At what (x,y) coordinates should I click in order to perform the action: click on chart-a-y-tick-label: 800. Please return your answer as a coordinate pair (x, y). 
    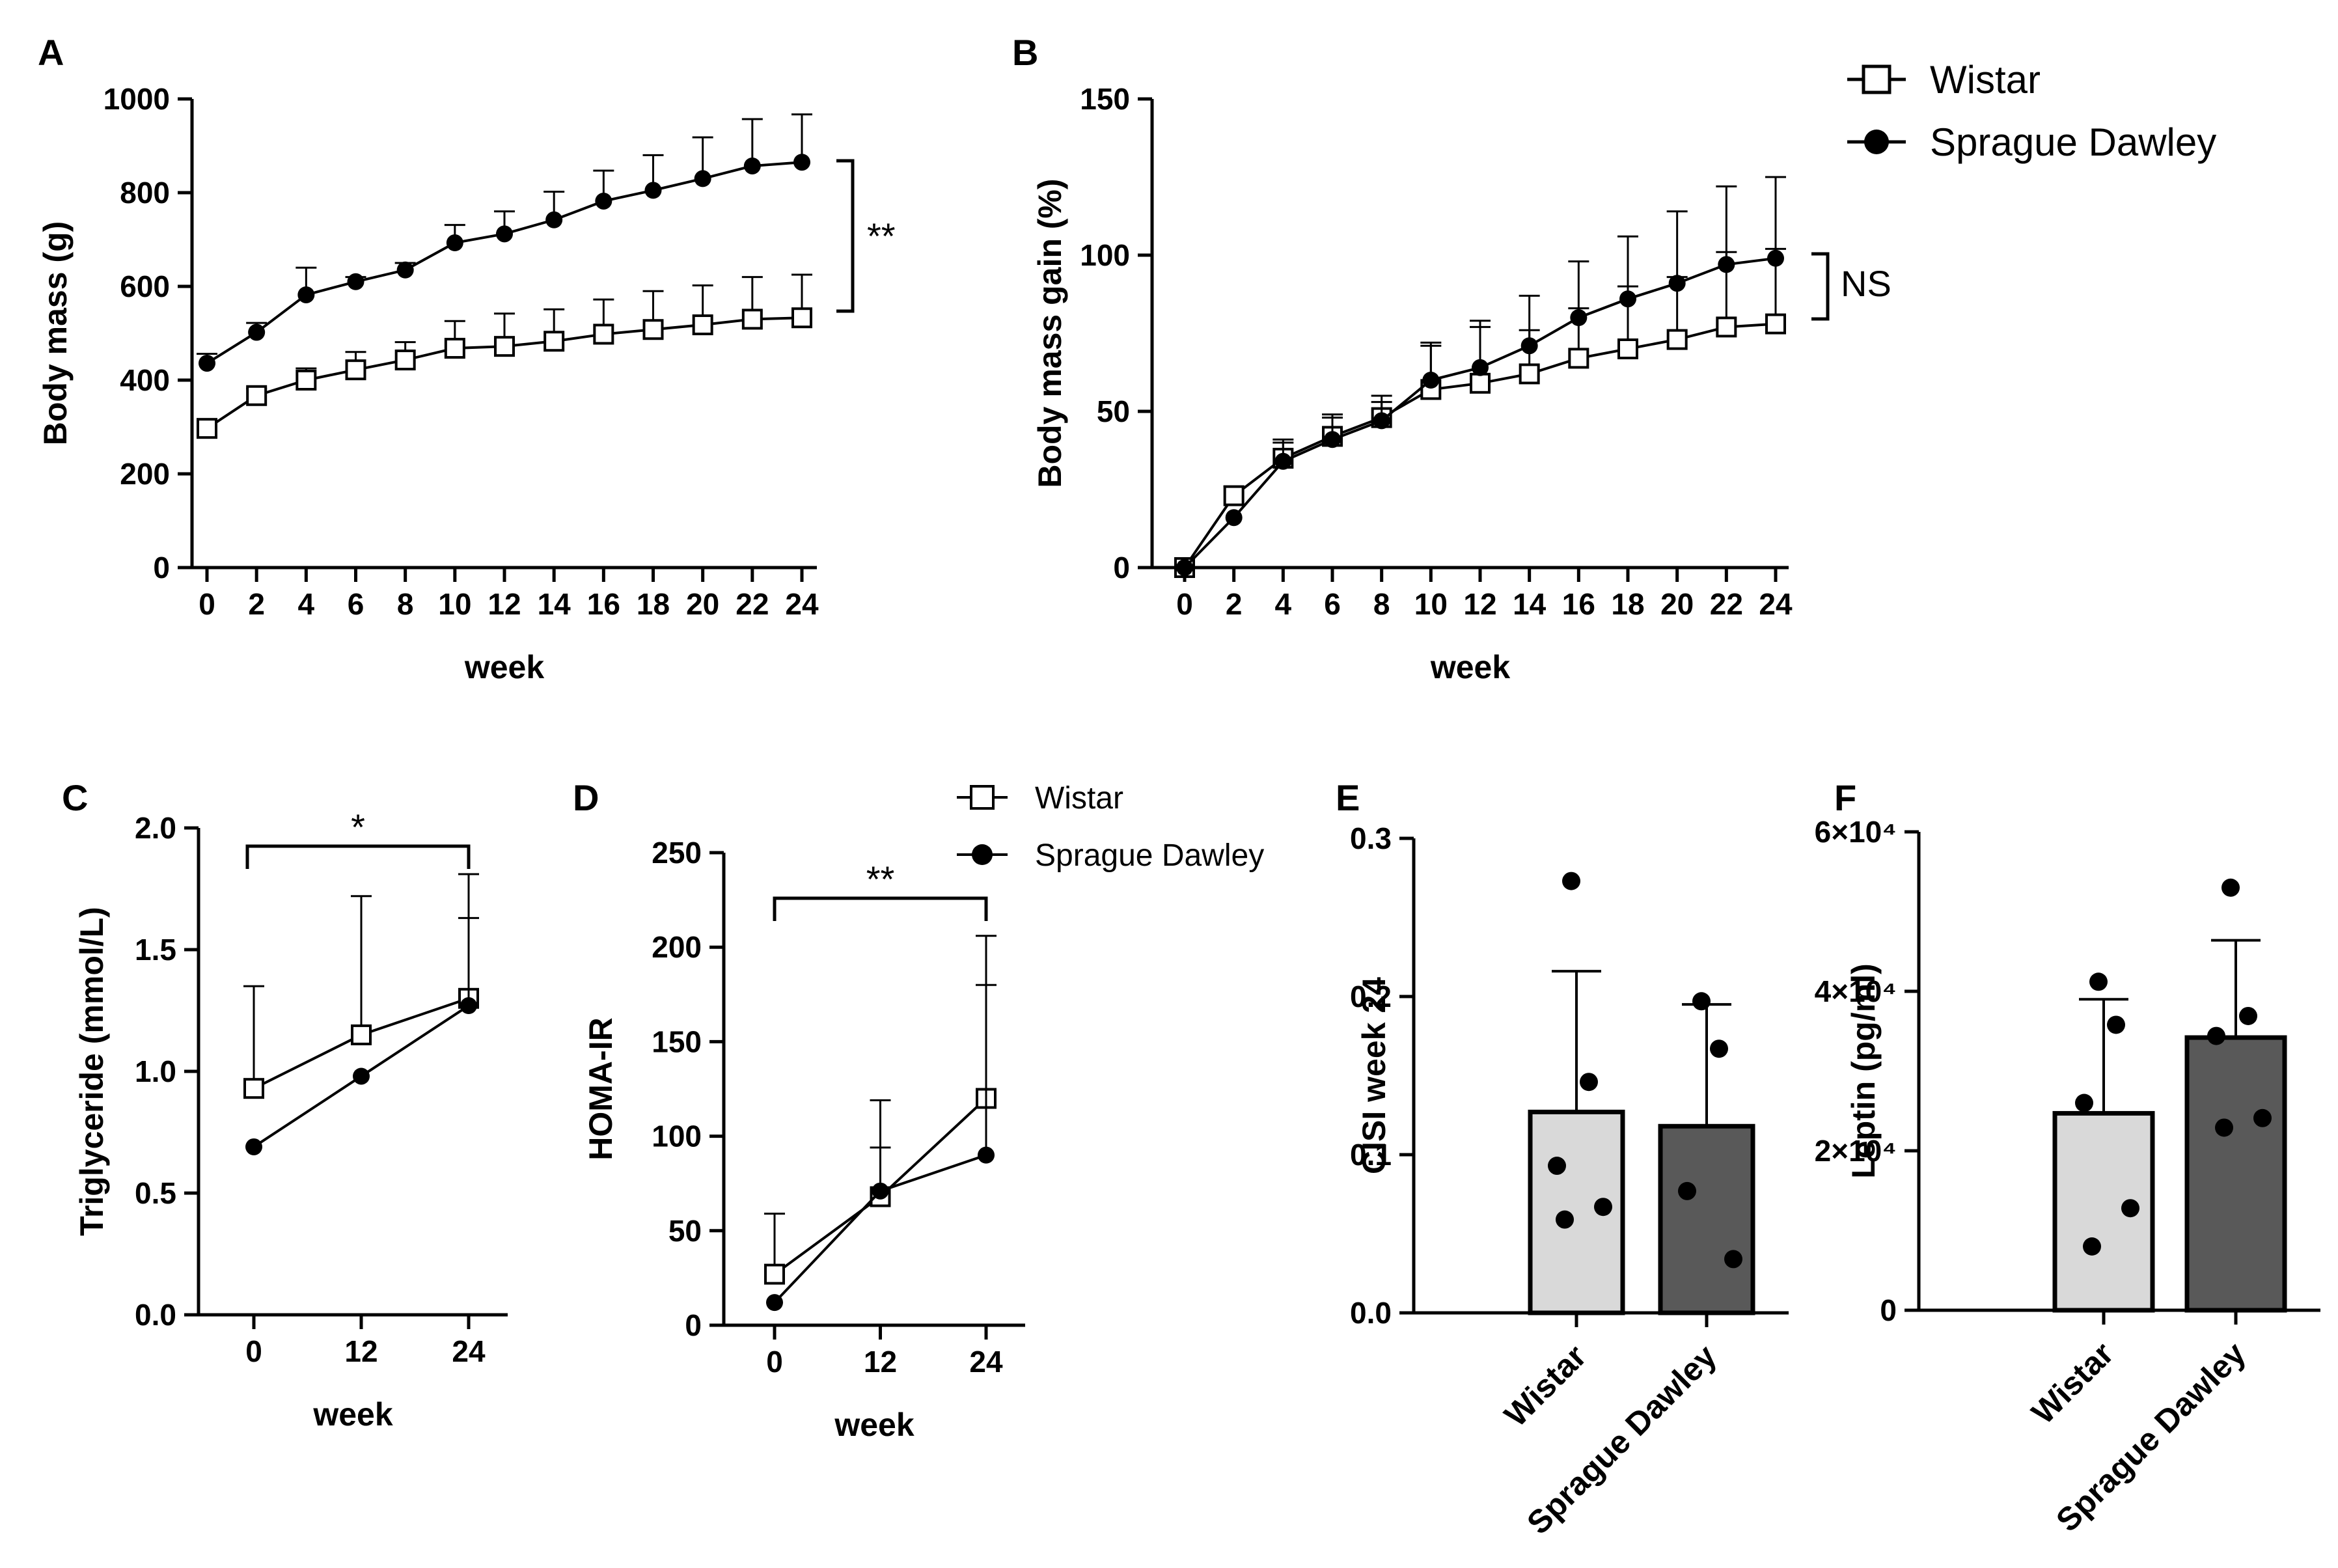
    Looking at the image, I should click on (145, 193).